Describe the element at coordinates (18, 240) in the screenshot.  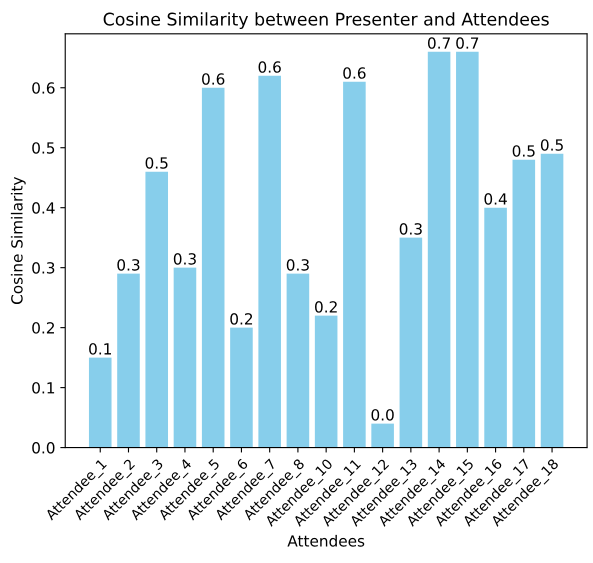
I see `y-axis-title: Cosine Similarity` at that location.